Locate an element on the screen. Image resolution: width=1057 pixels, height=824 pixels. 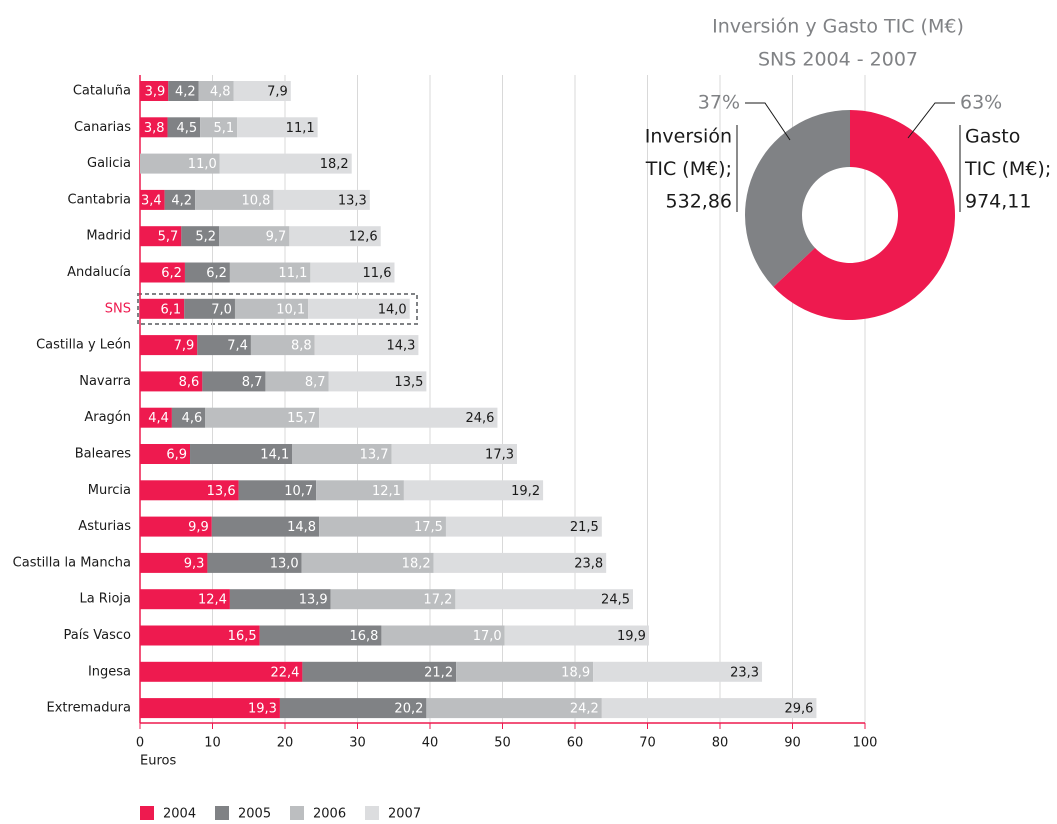
value-label: 19,3 is located at coordinates (262, 709).